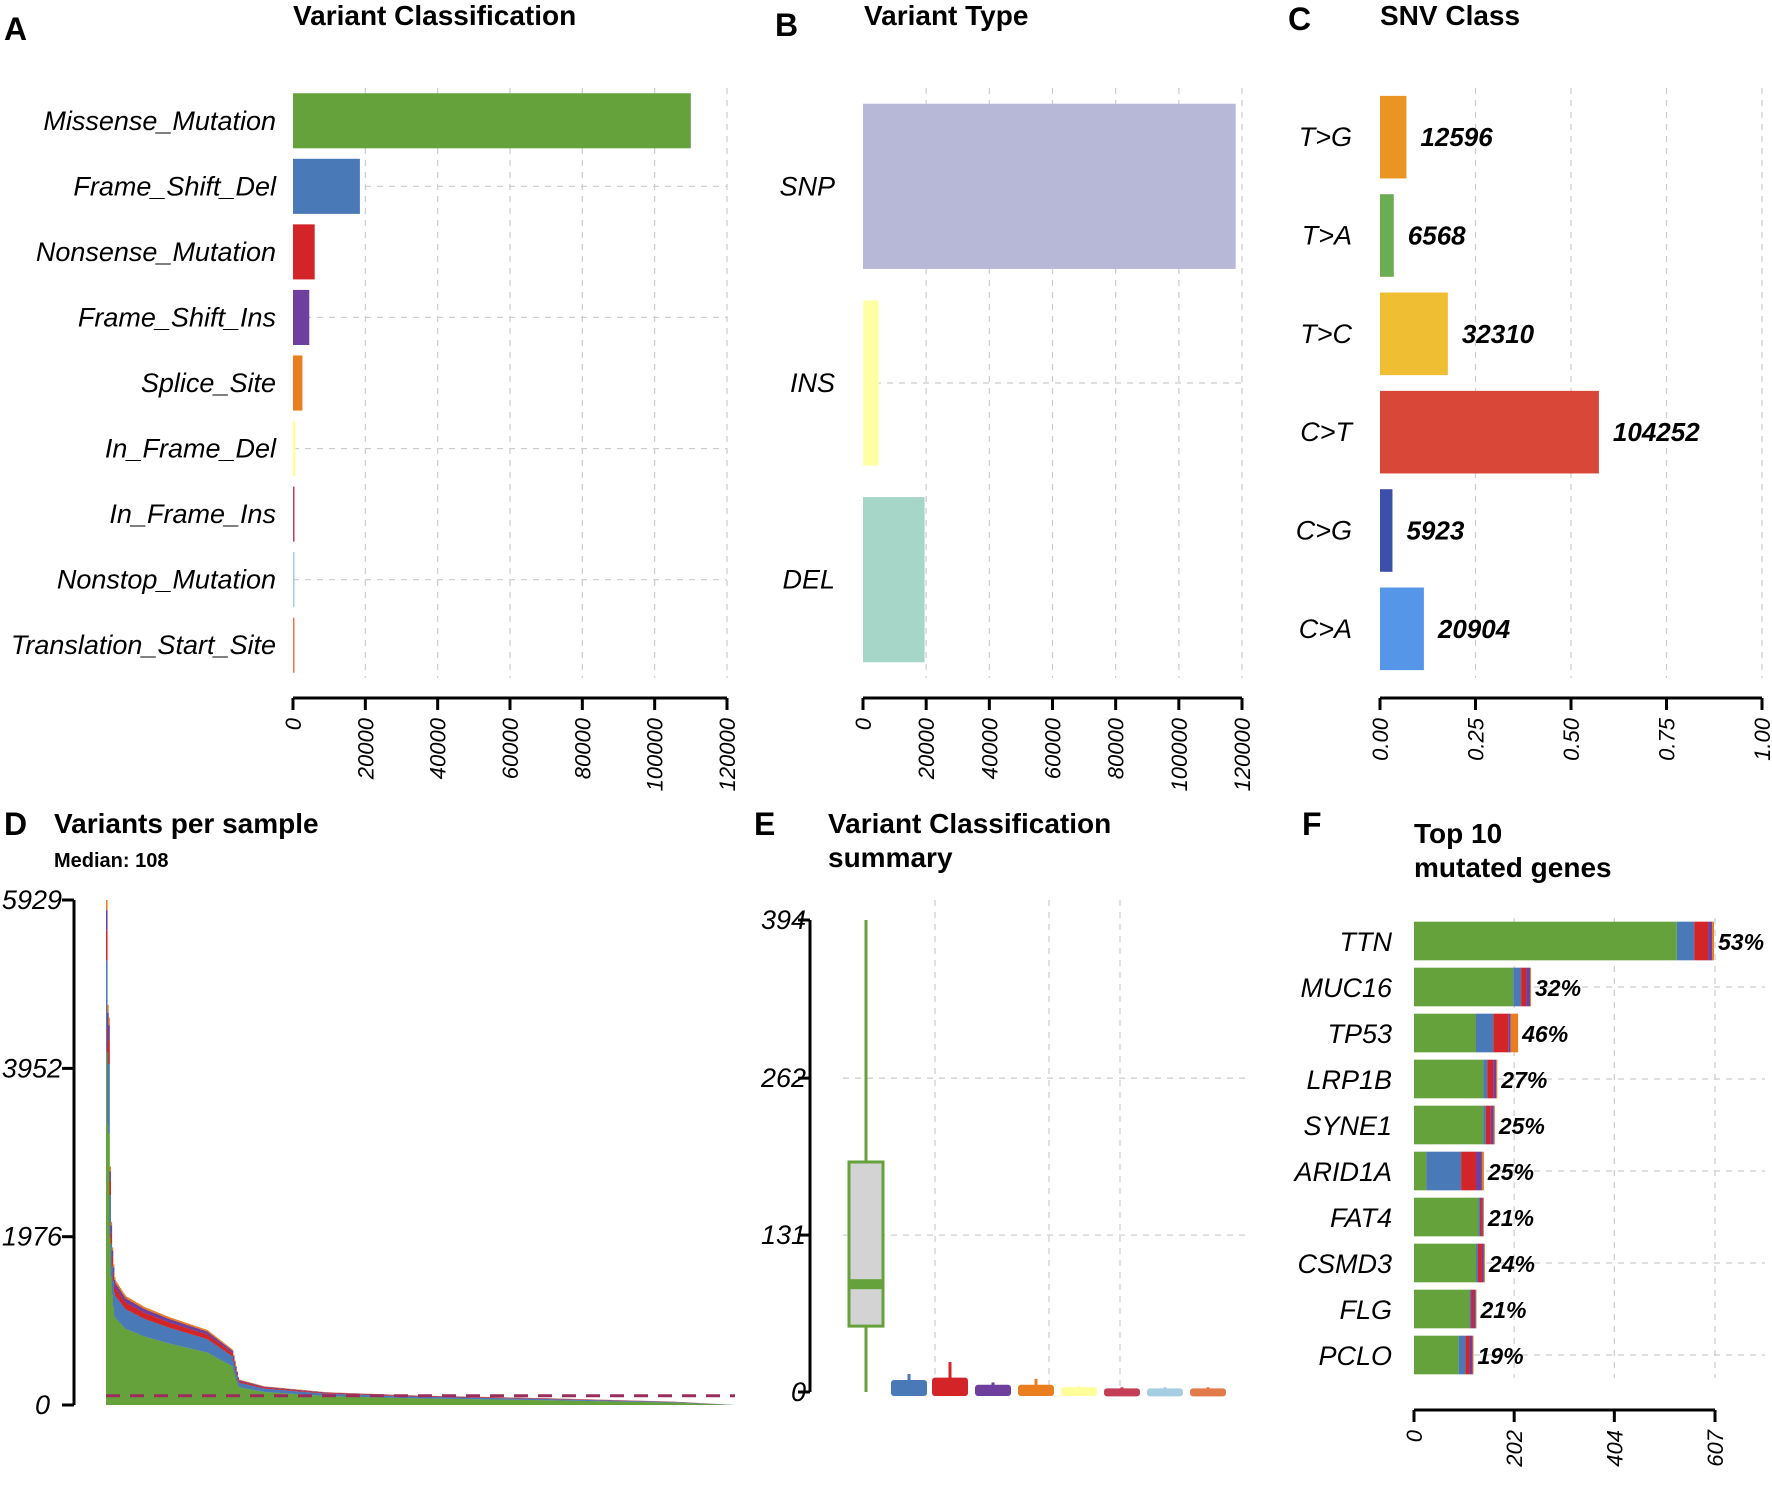 The height and width of the screenshot is (1489, 1772). I want to click on panel-b-x-tick-label: 20000, so click(926, 748).